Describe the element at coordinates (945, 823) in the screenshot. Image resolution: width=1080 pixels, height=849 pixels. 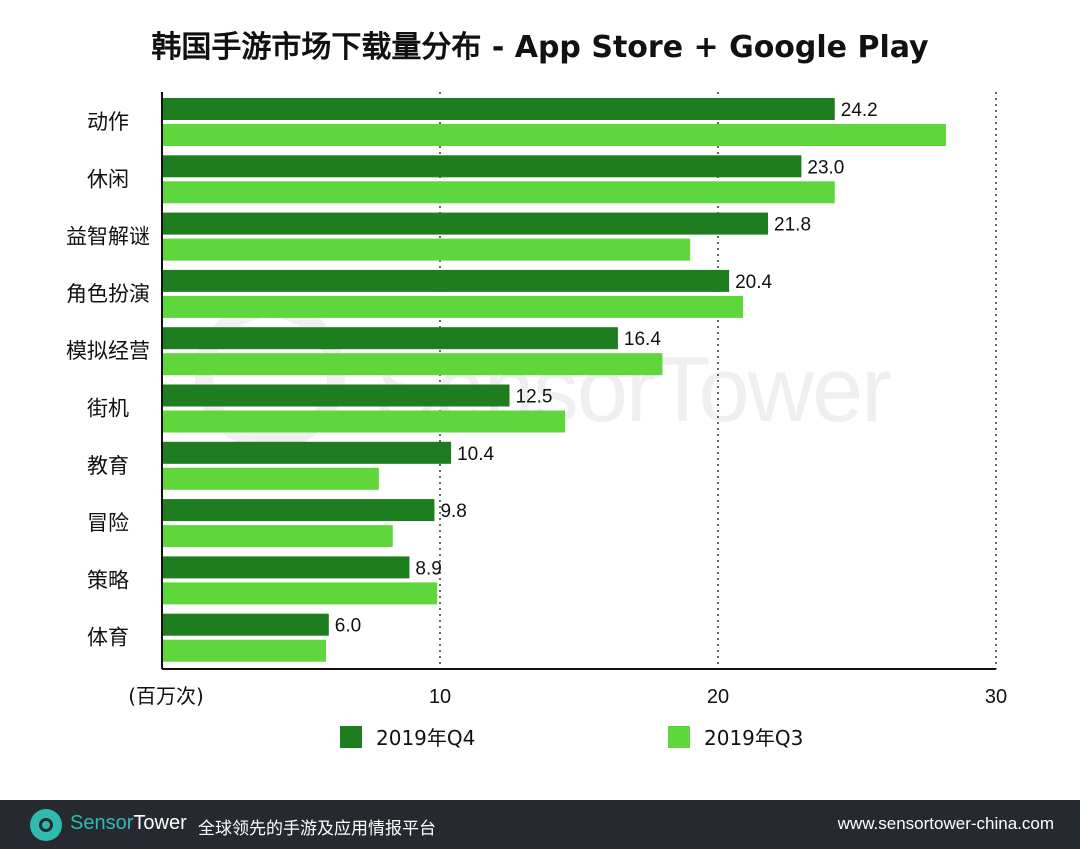
I see `footer-url: www.sensortower-china.com` at that location.